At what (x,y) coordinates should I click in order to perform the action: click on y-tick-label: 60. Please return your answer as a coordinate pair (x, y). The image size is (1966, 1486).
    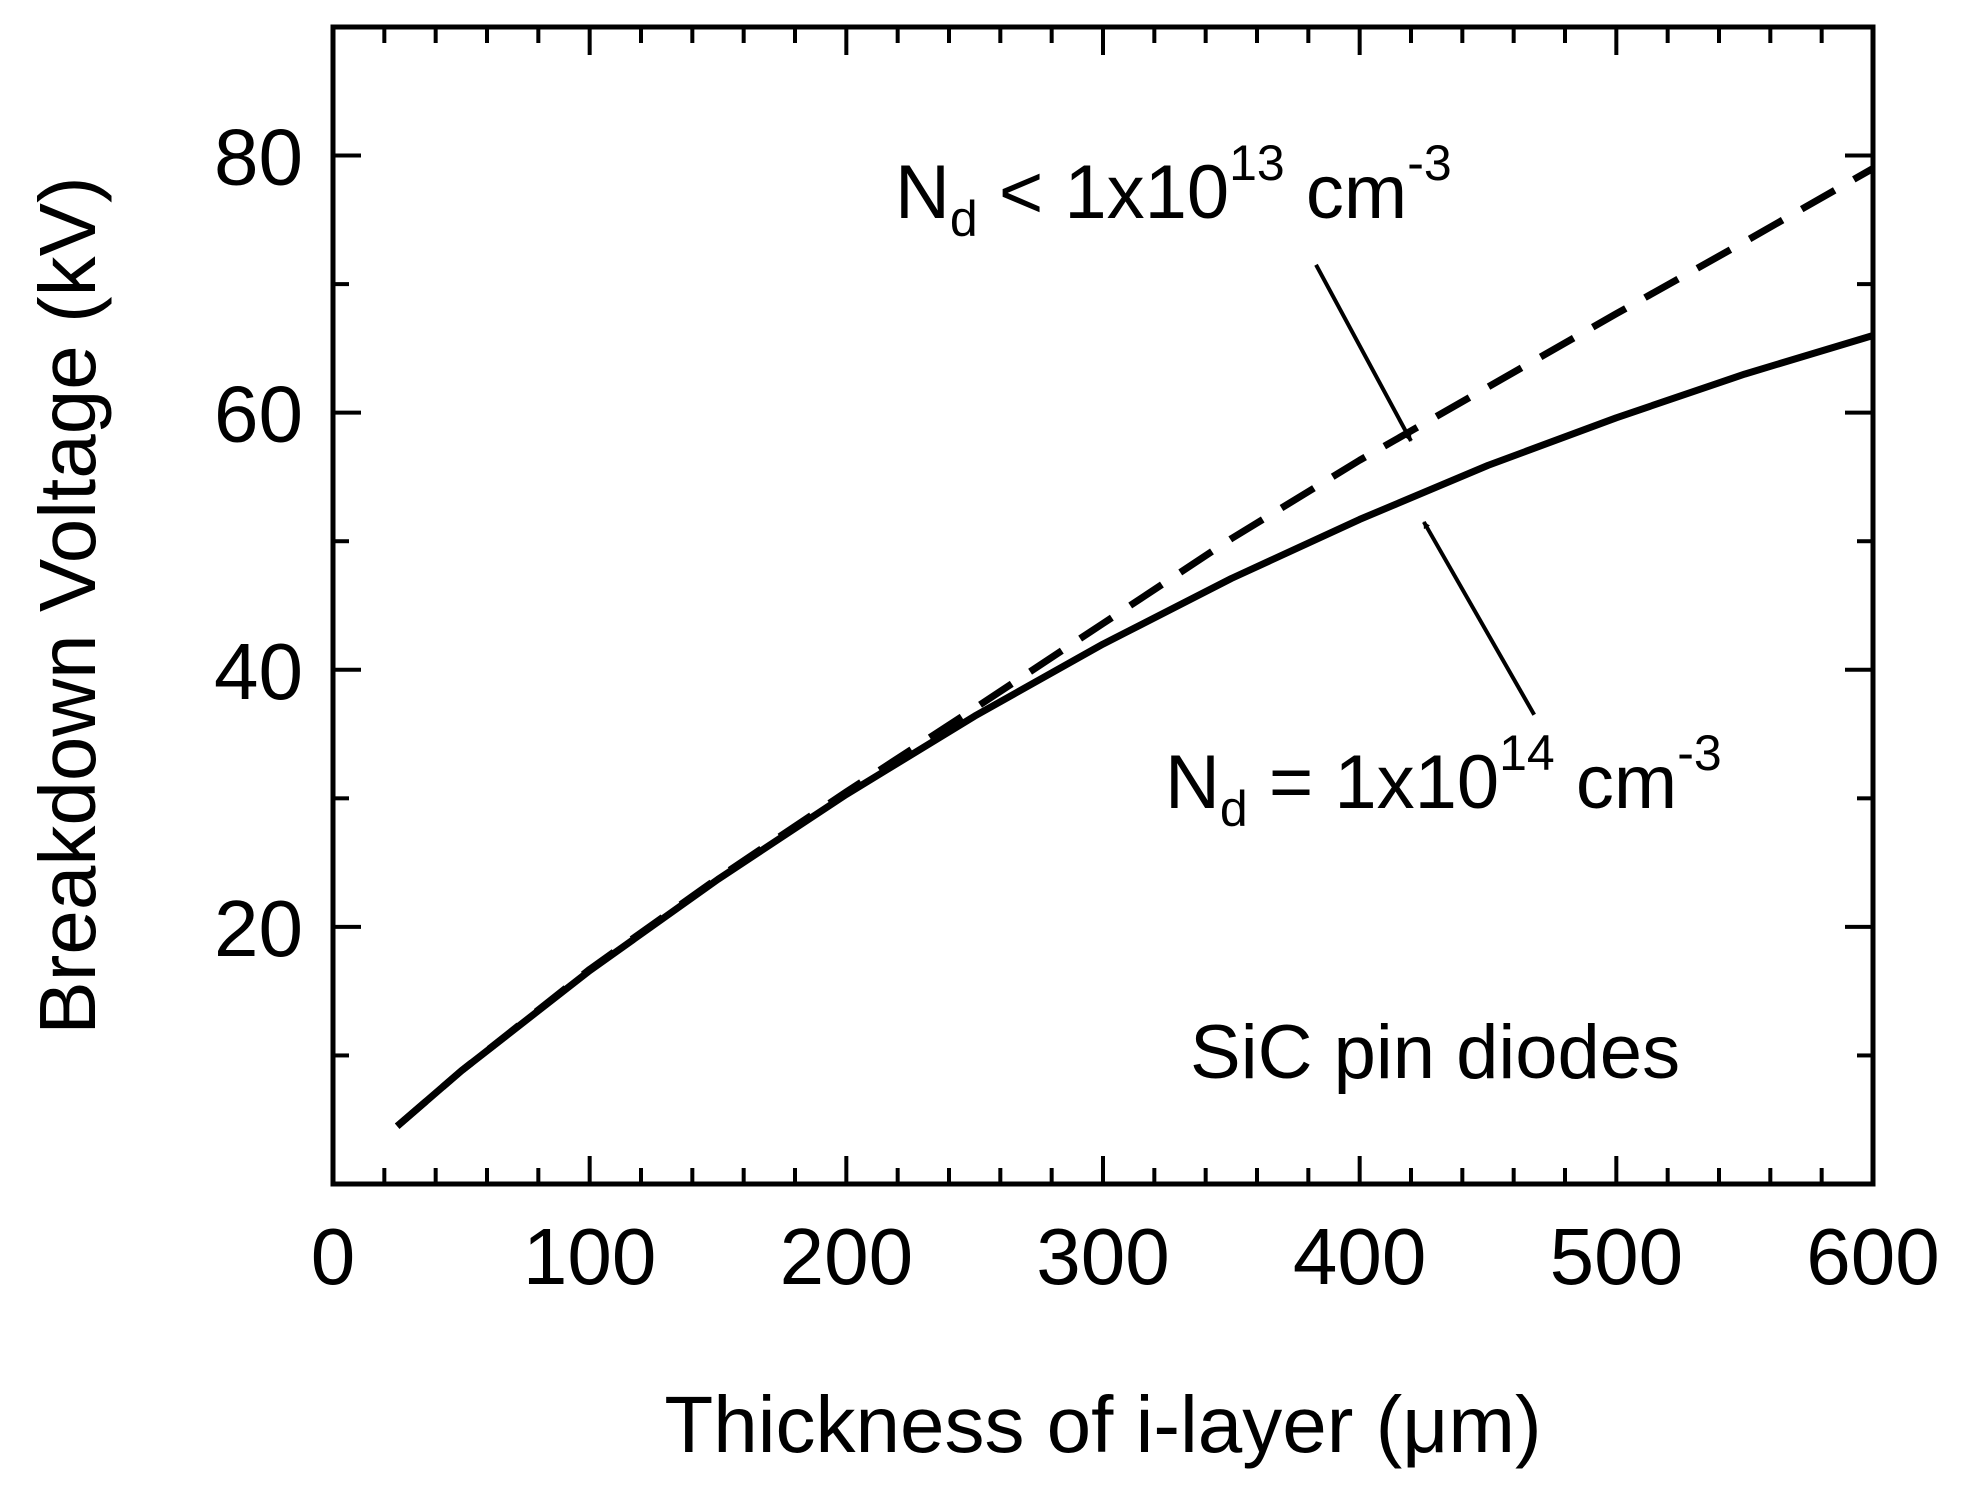
    Looking at the image, I should click on (258, 414).